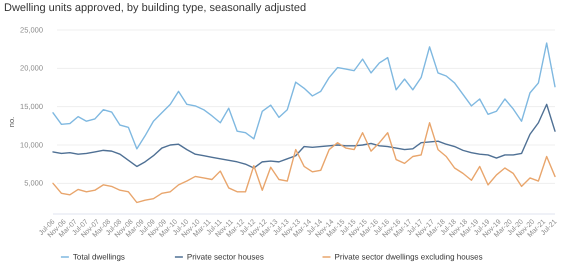 This screenshot has width=563, height=266. What do you see at coordinates (225, 257) in the screenshot?
I see `legend-label: Private sector houses` at bounding box center [225, 257].